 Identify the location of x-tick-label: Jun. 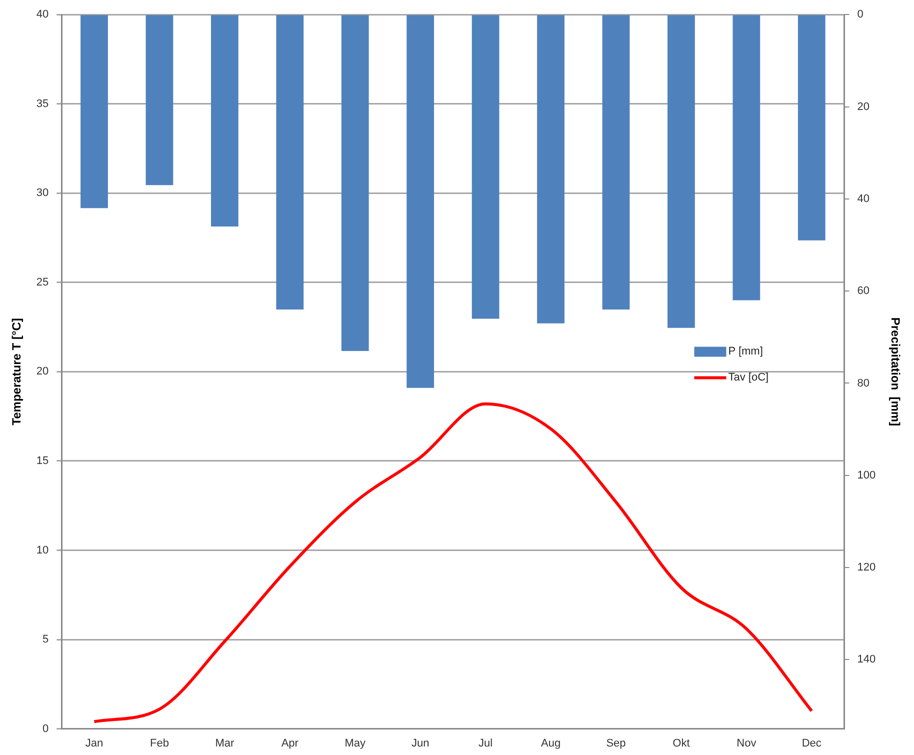
(420, 743).